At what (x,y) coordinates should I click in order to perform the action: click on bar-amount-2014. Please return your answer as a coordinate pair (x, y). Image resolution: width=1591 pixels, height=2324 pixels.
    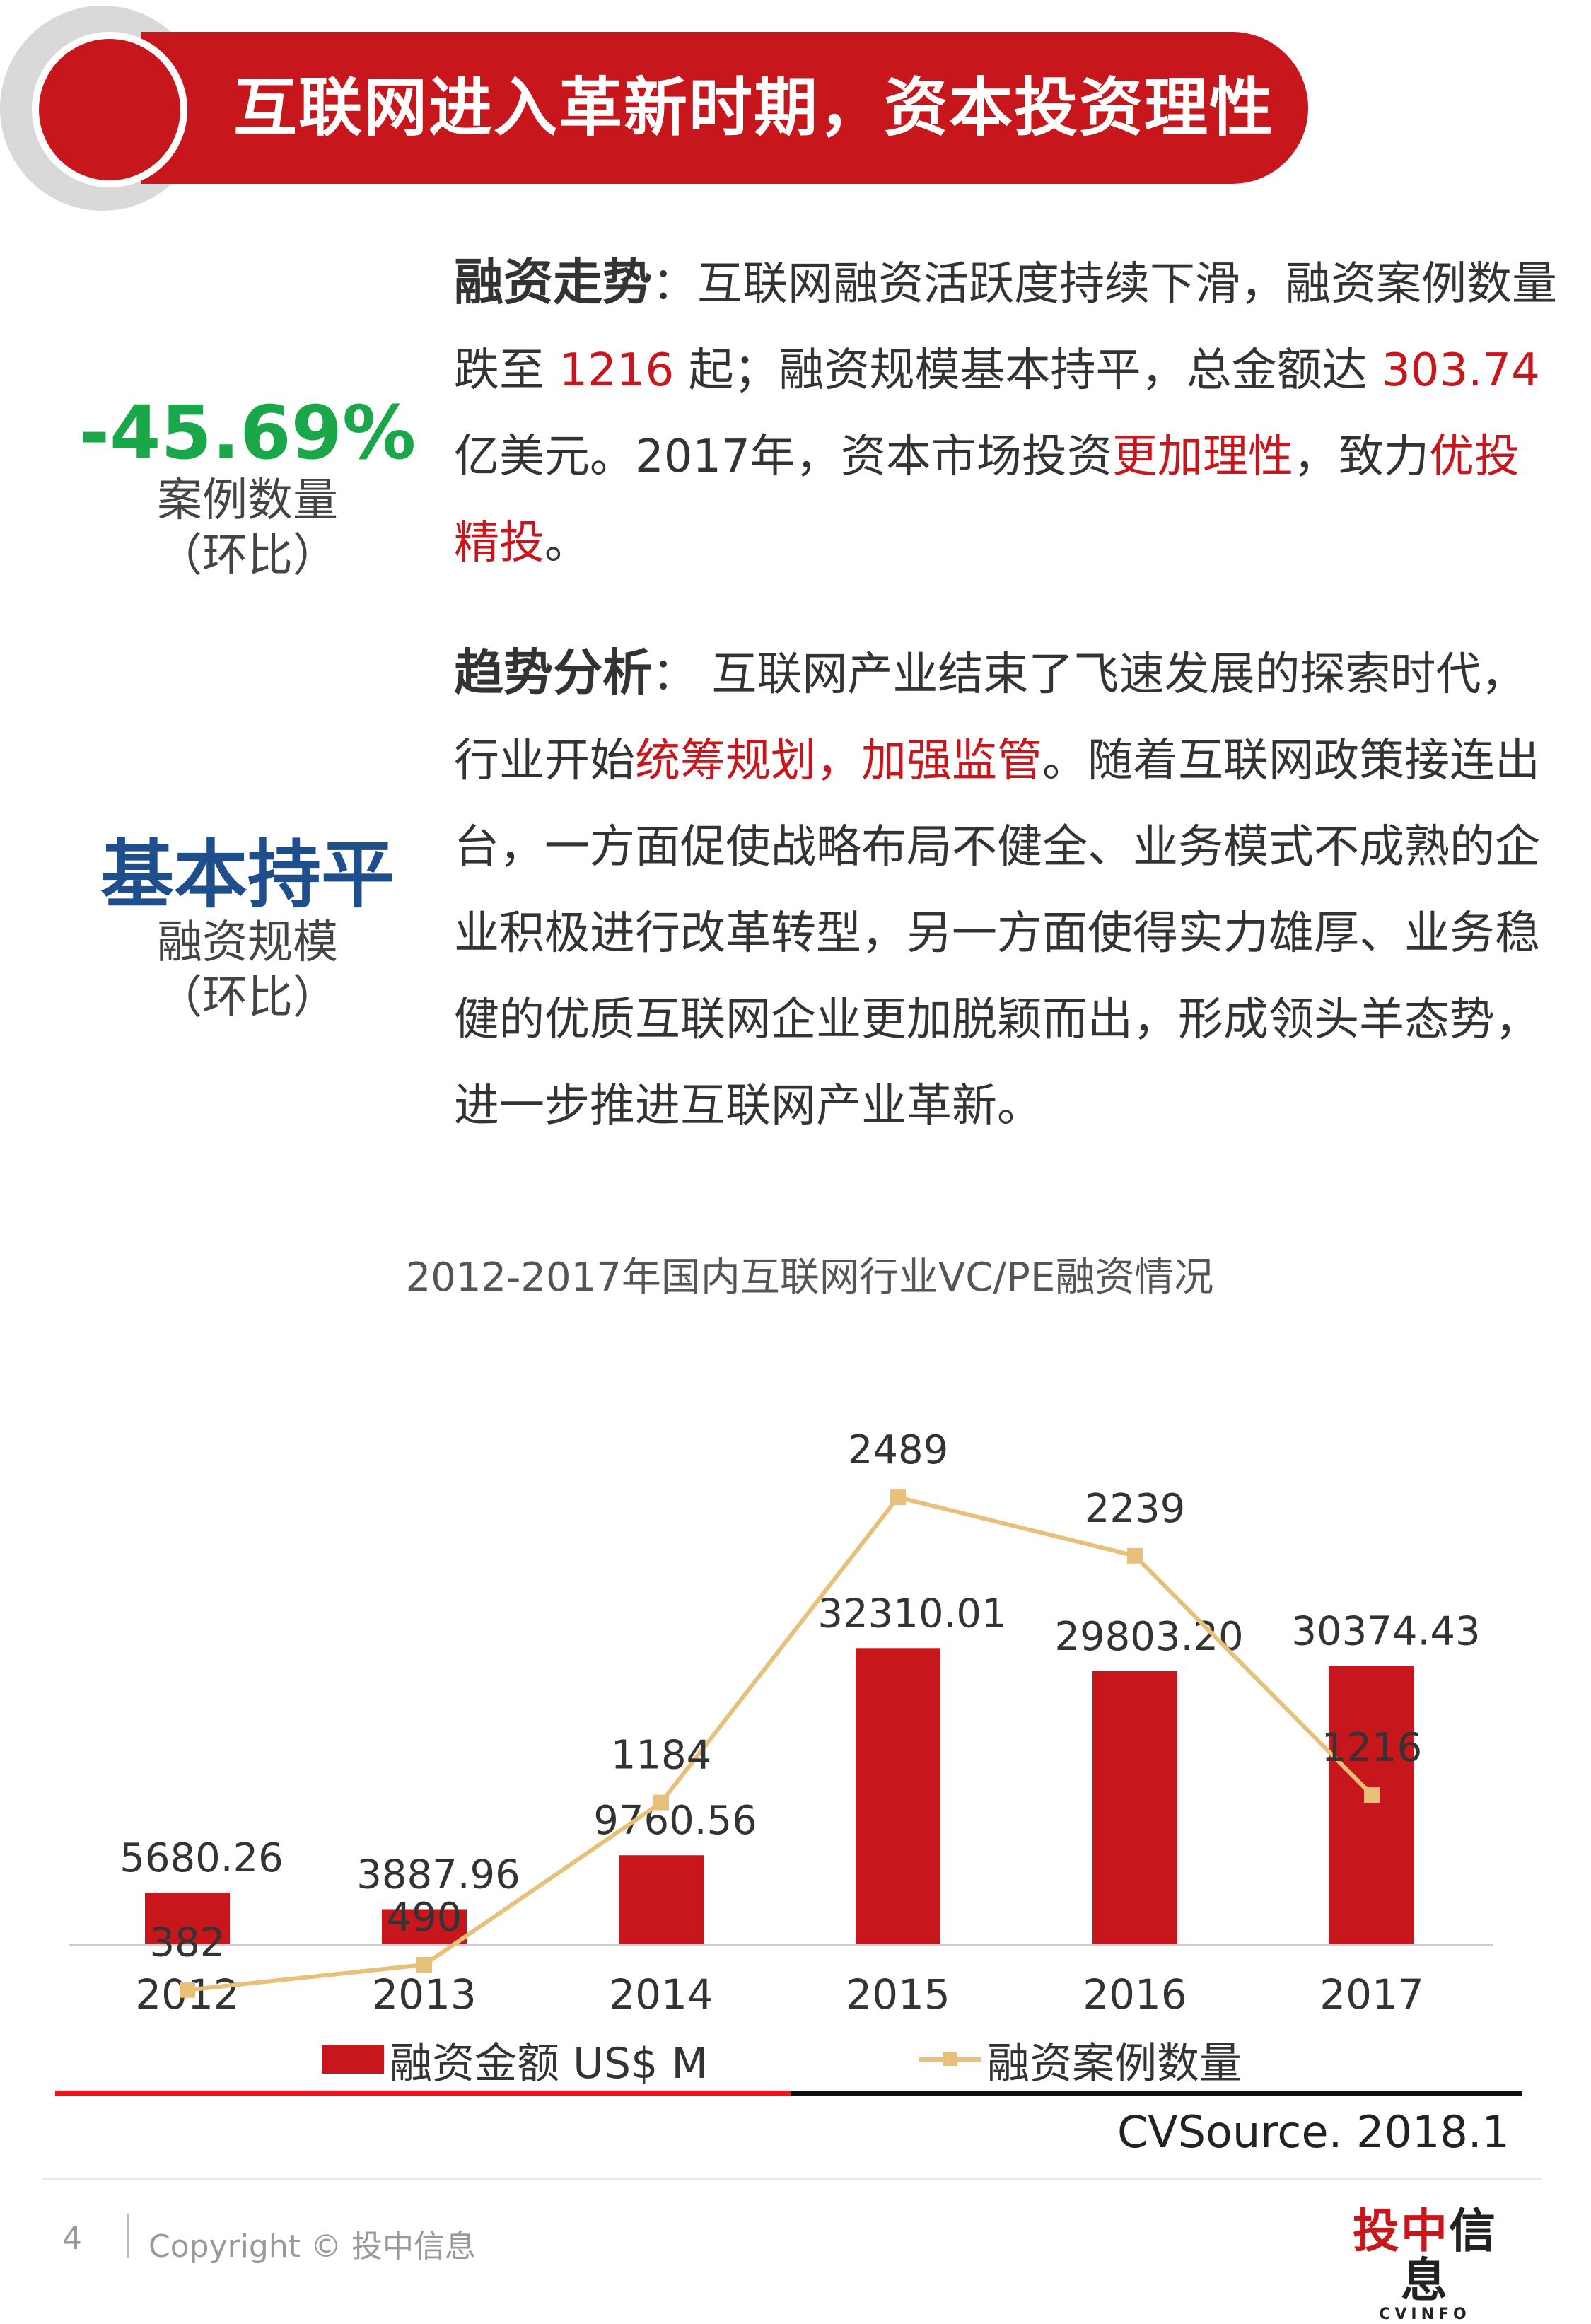
    Looking at the image, I should click on (661, 1900).